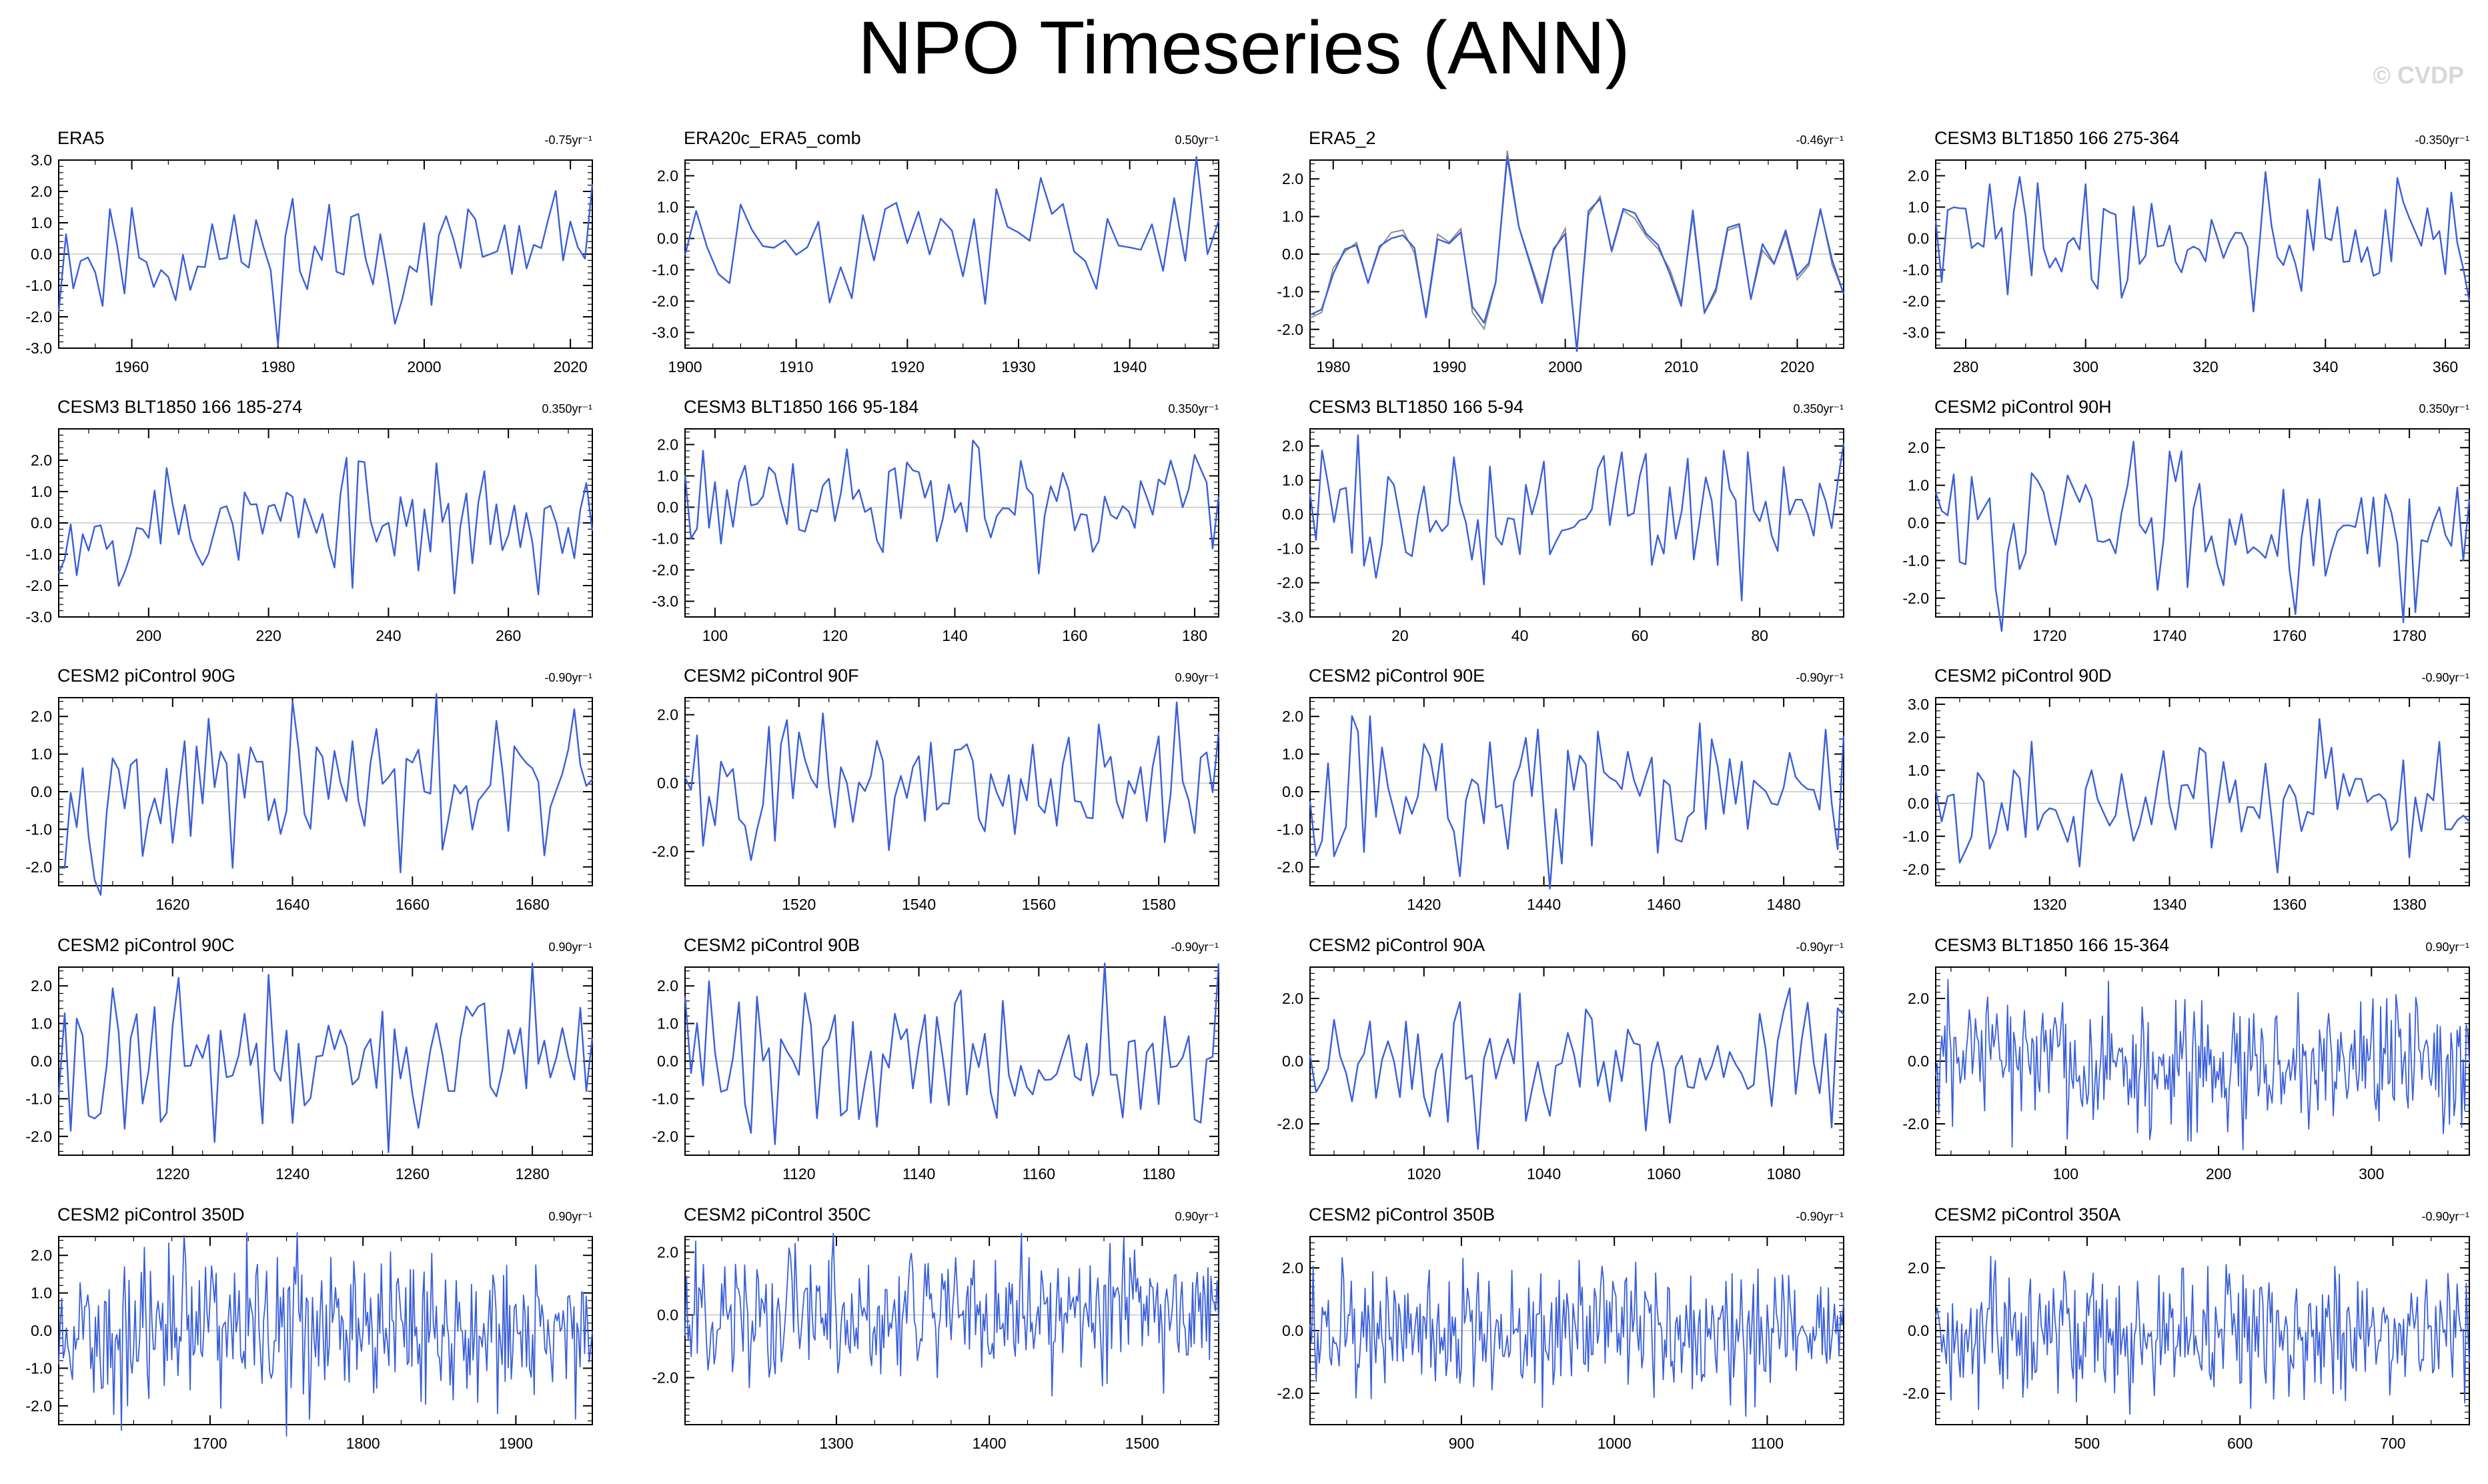 The height and width of the screenshot is (1484, 2488). I want to click on x-tick-label: 1760, so click(2290, 635).